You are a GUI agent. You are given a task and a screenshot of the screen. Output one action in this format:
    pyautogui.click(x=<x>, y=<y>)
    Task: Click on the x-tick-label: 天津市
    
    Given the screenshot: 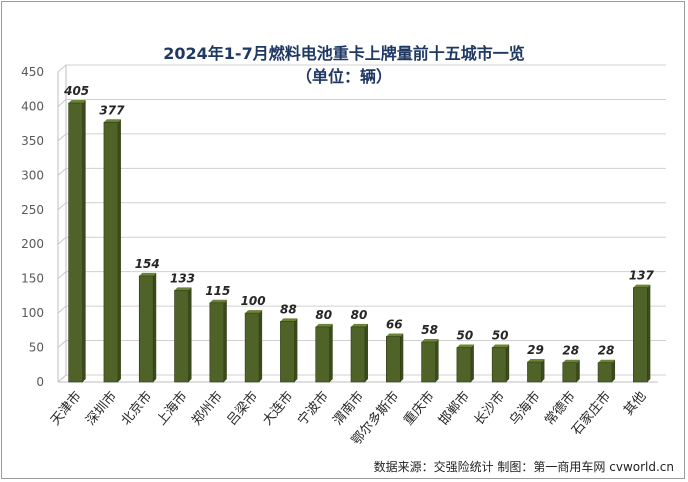 What is the action you would take?
    pyautogui.click(x=65, y=408)
    